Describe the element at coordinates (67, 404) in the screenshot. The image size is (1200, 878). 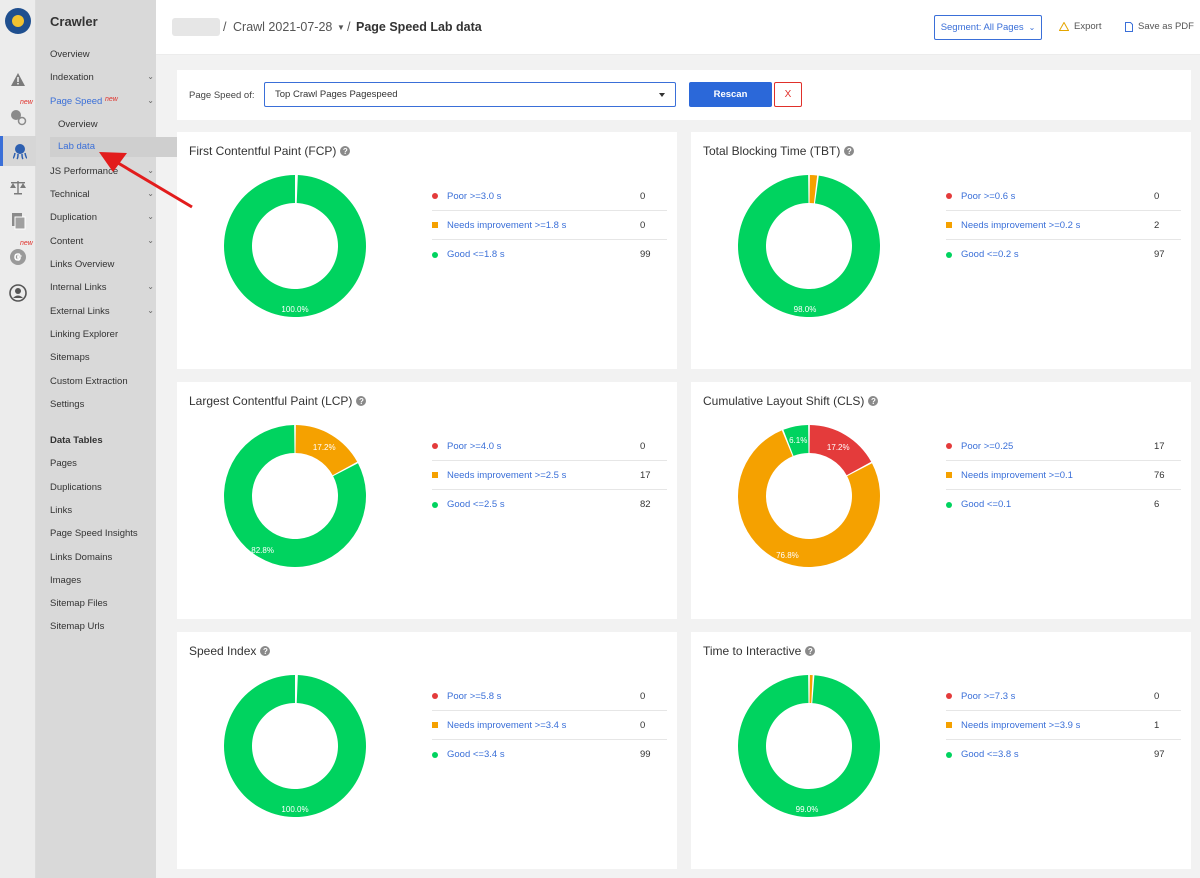
I see `sidebar-item-settings: Settings` at that location.